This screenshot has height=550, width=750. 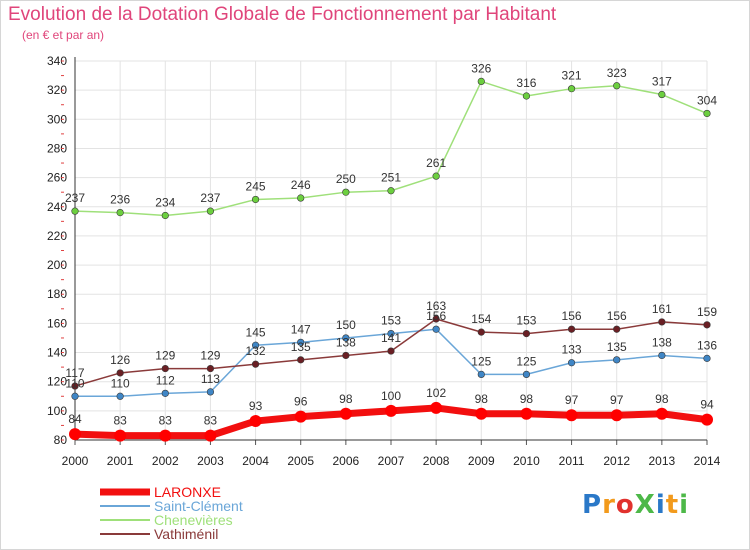 I want to click on logo-letter: t, so click(x=672, y=505).